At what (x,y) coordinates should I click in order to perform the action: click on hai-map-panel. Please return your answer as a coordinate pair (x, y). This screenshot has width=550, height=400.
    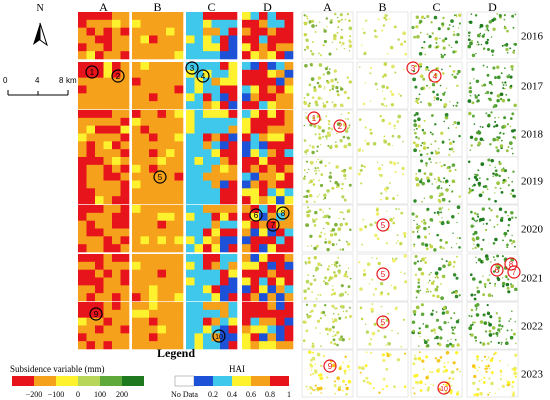
    Looking at the image, I should click on (212, 134).